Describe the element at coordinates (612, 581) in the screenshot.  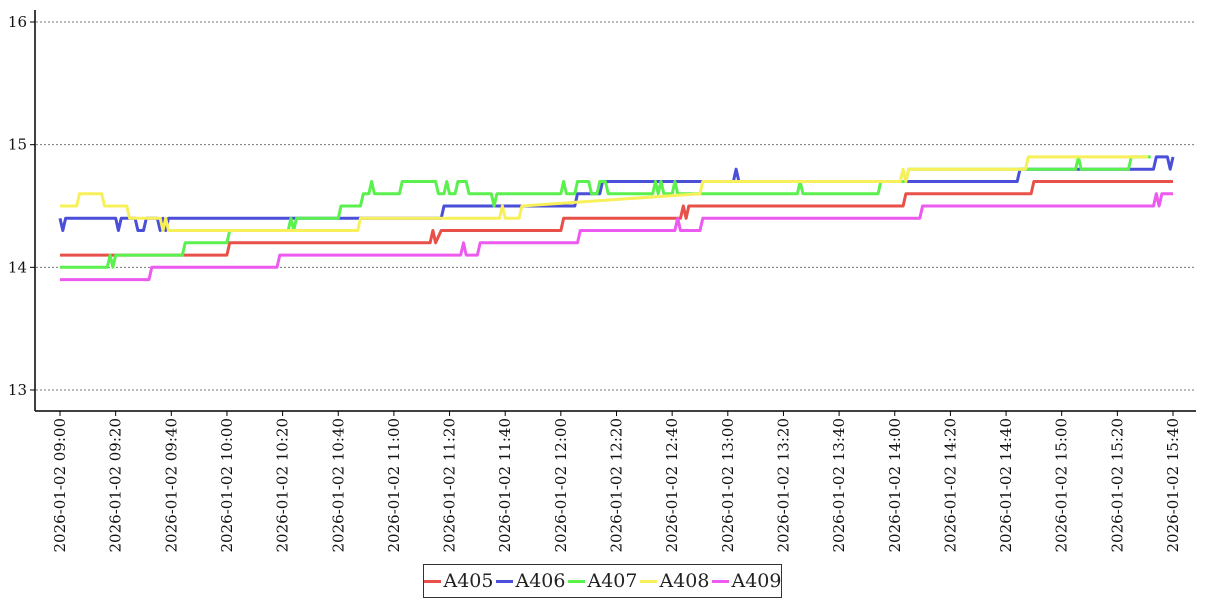
I see `legend-label: A407` at that location.